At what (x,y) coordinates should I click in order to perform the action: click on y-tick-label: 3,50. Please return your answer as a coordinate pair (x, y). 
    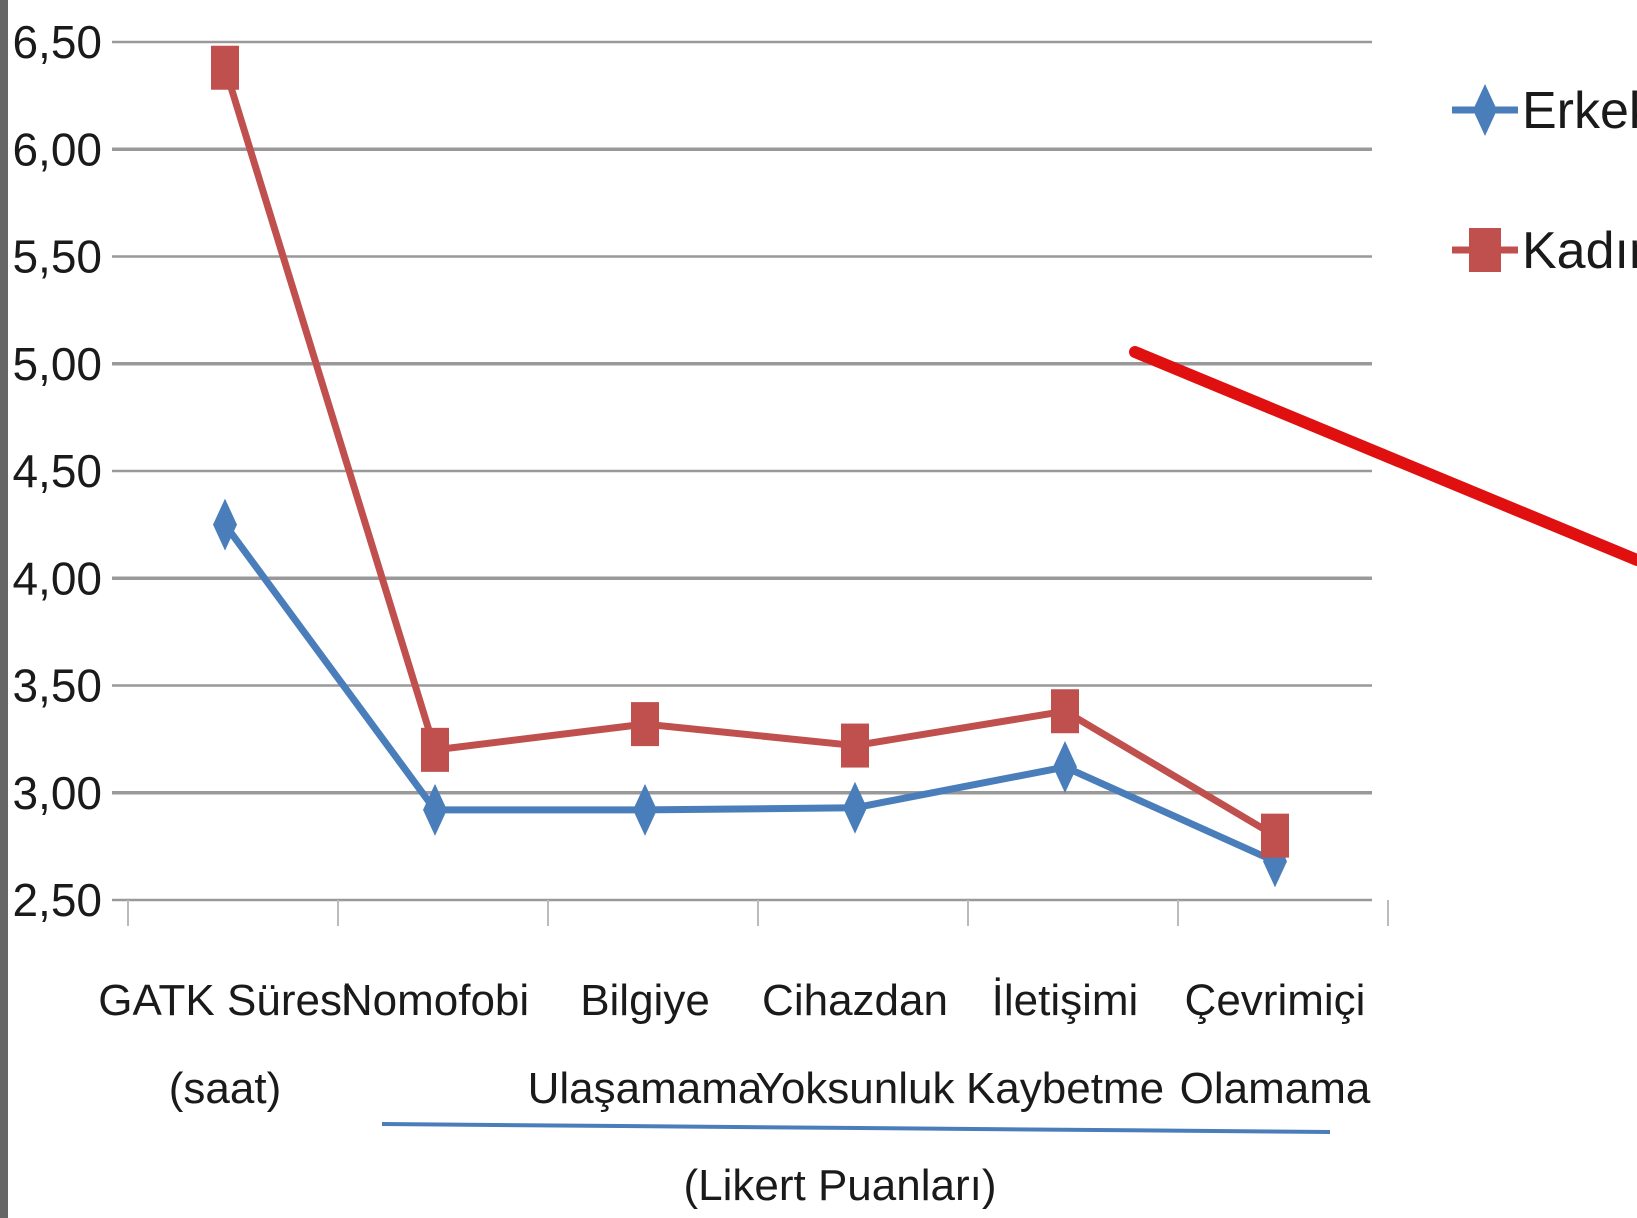
    Looking at the image, I should click on (57, 686).